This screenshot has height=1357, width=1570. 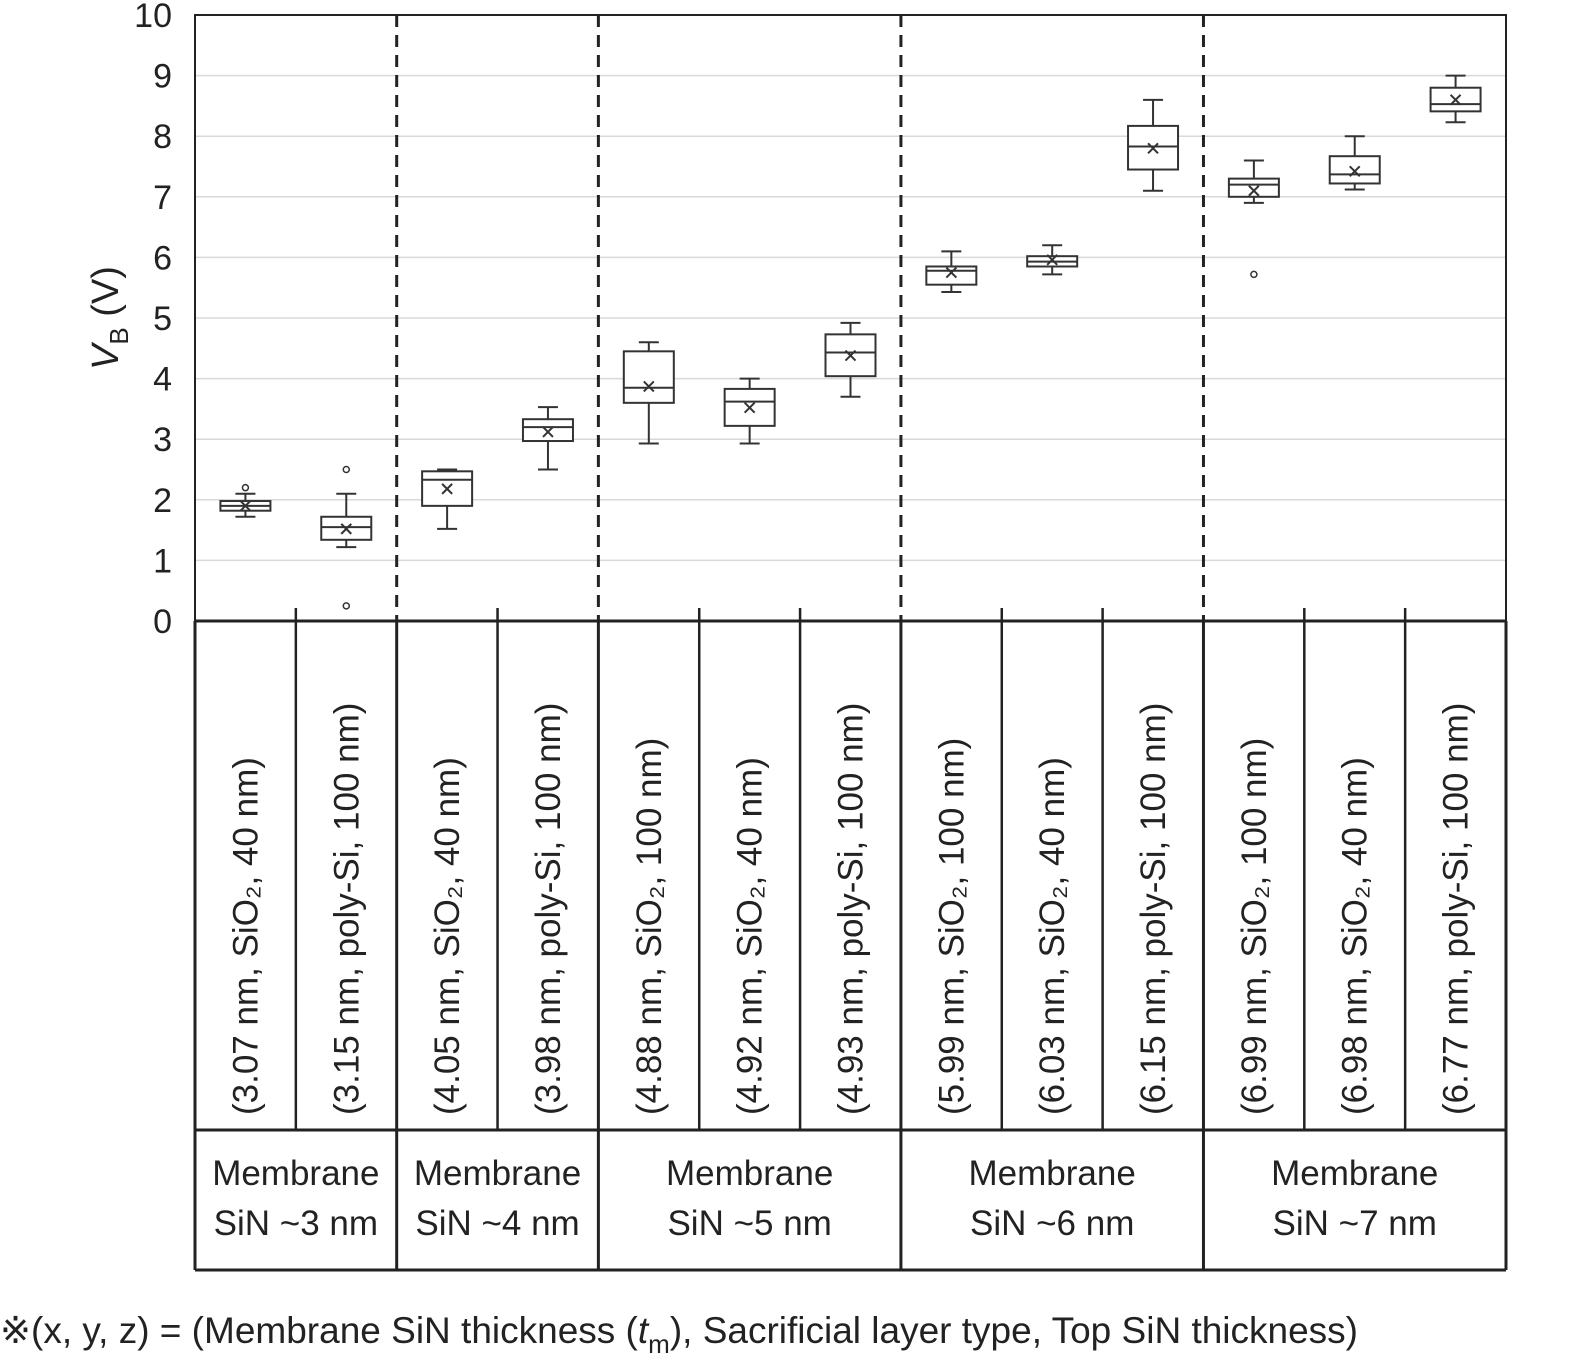 What do you see at coordinates (649, 926) in the screenshot?
I see `x-category-label: (4.88 nm, SiO₂, 100 nm)` at bounding box center [649, 926].